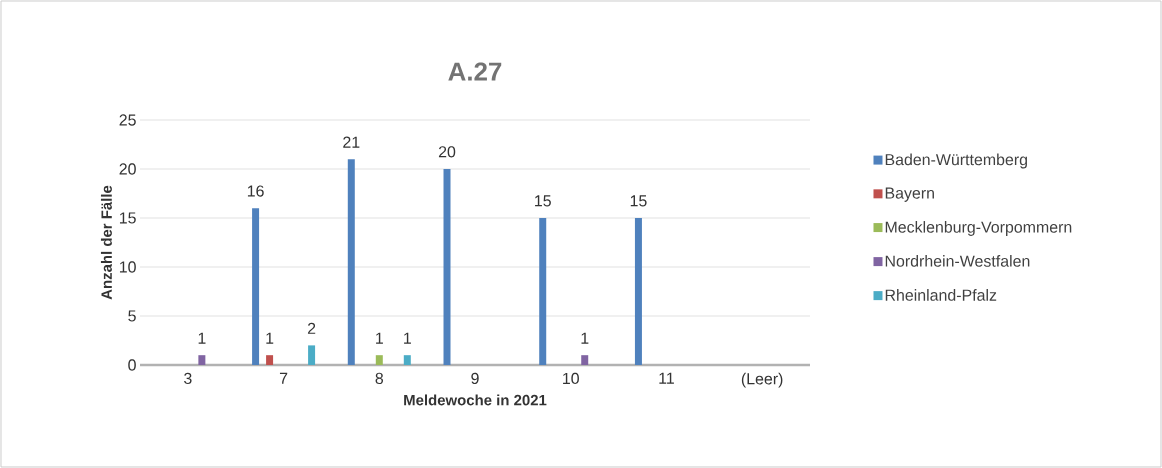  I want to click on y-tick-label: 25, so click(127, 120).